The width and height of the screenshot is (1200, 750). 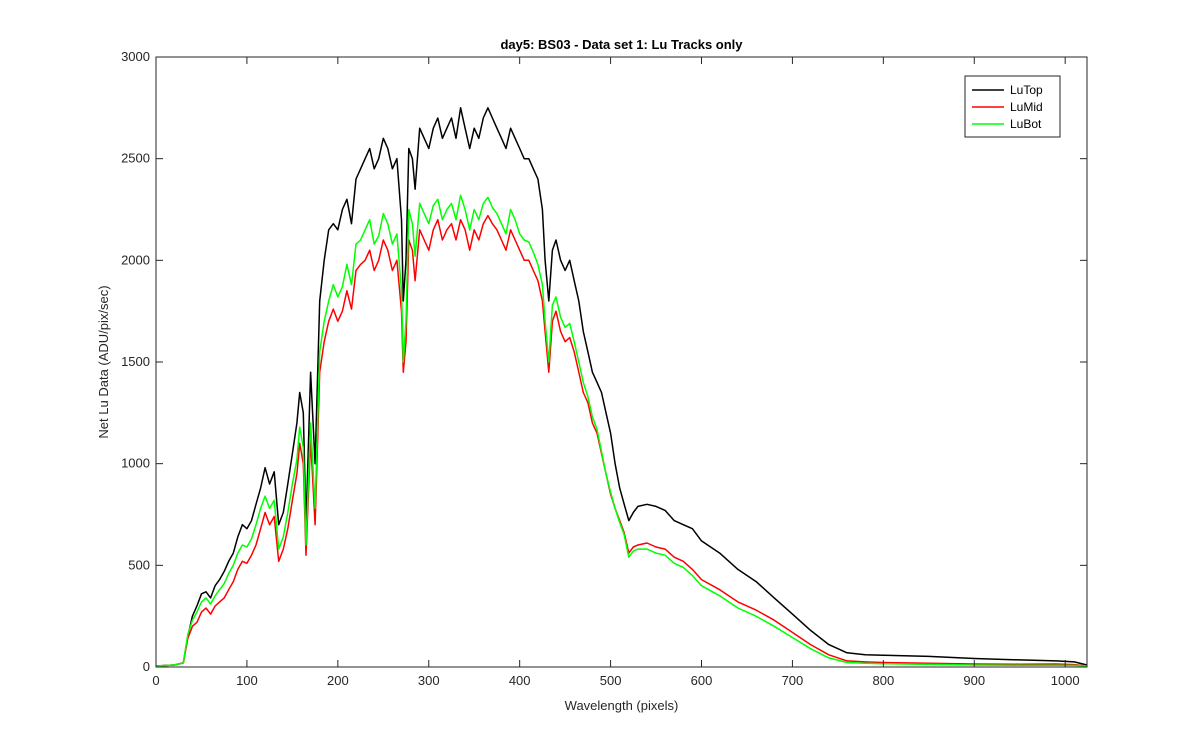 What do you see at coordinates (135, 361) in the screenshot?
I see `y-tick-label: 1500` at bounding box center [135, 361].